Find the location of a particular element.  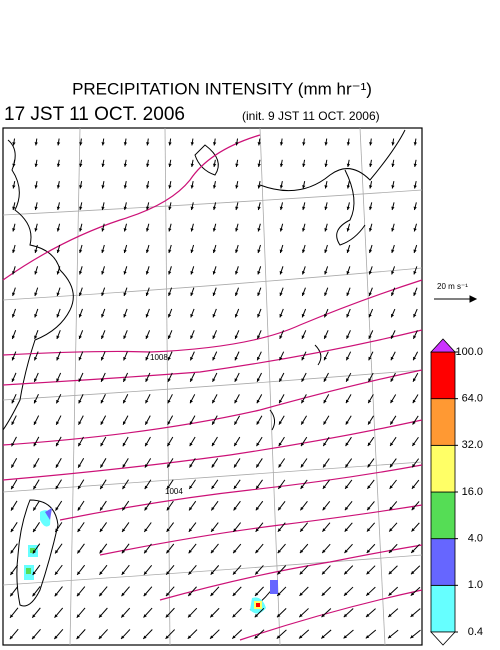

reference-vector is located at coordinates (456, 299).